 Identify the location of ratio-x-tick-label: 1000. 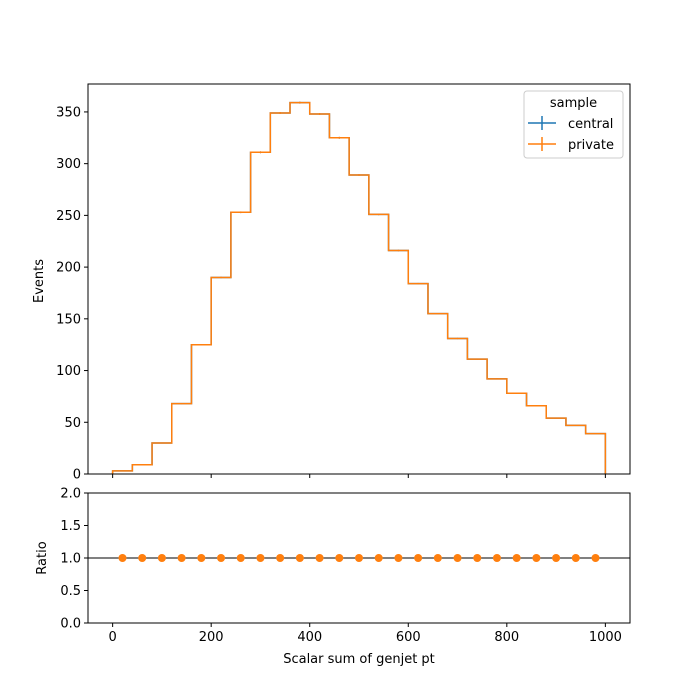
(605, 637).